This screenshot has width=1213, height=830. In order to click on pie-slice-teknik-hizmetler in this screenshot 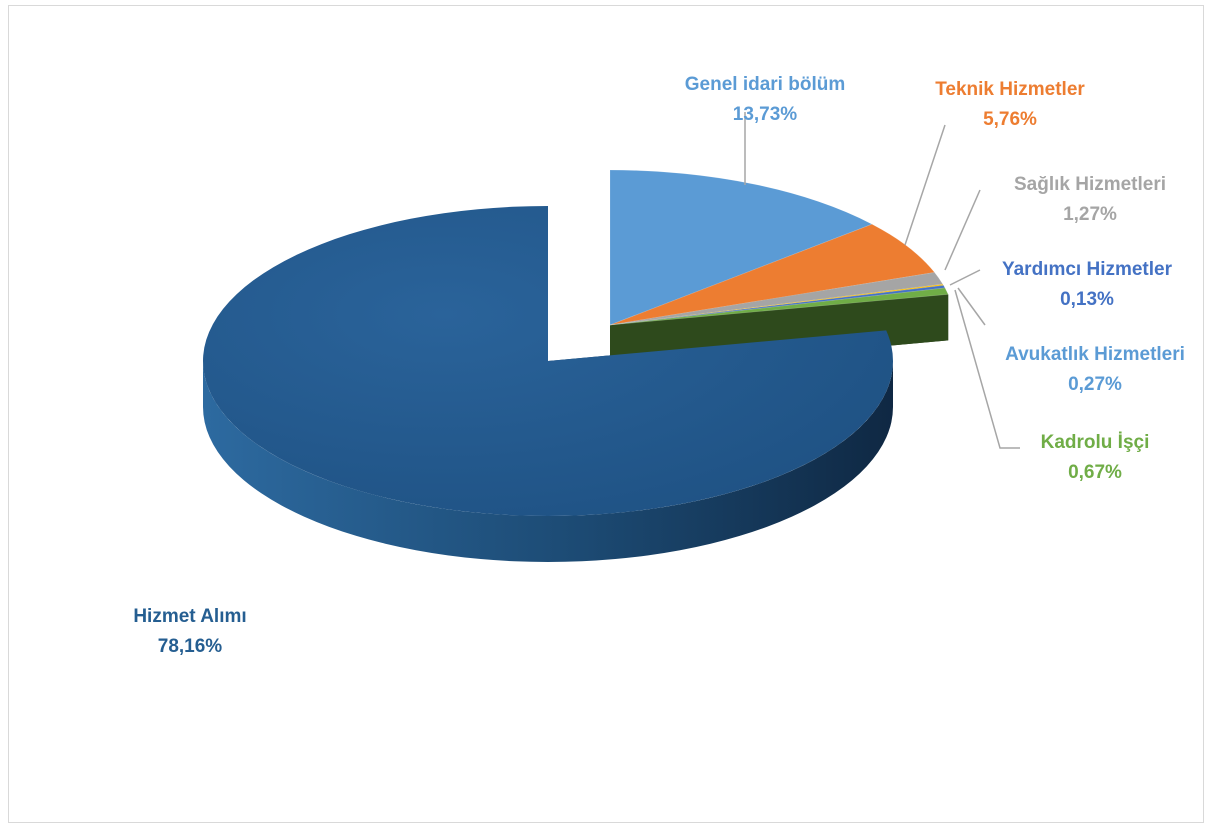, I will do `click(772, 274)`.